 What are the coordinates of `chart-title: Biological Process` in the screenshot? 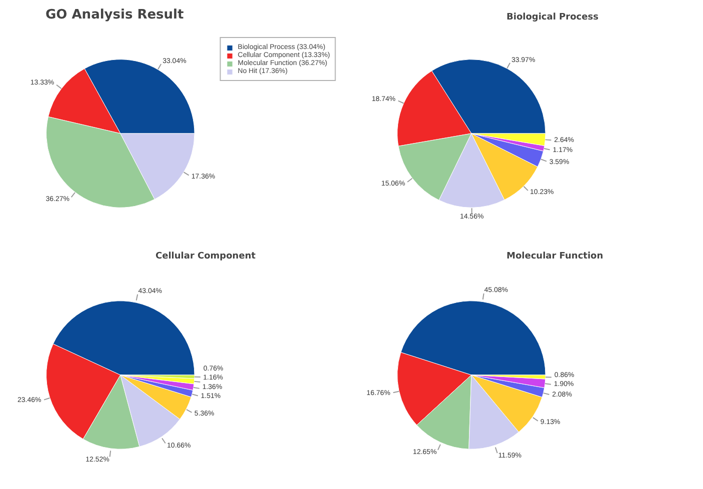 It's located at (552, 17).